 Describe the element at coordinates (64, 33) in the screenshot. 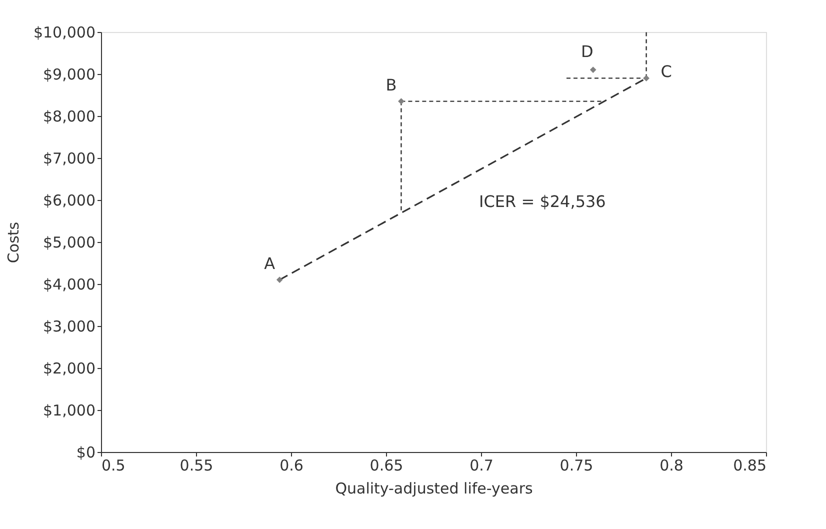

I see `y-tick-label: $10,000` at that location.